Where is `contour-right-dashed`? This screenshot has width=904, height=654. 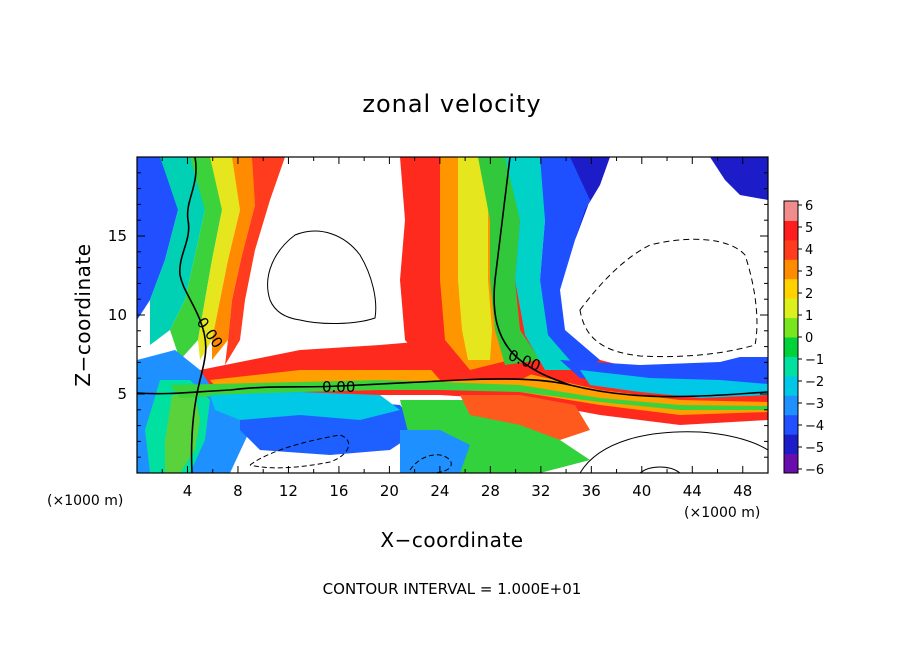
contour-right-dashed is located at coordinates (668, 298).